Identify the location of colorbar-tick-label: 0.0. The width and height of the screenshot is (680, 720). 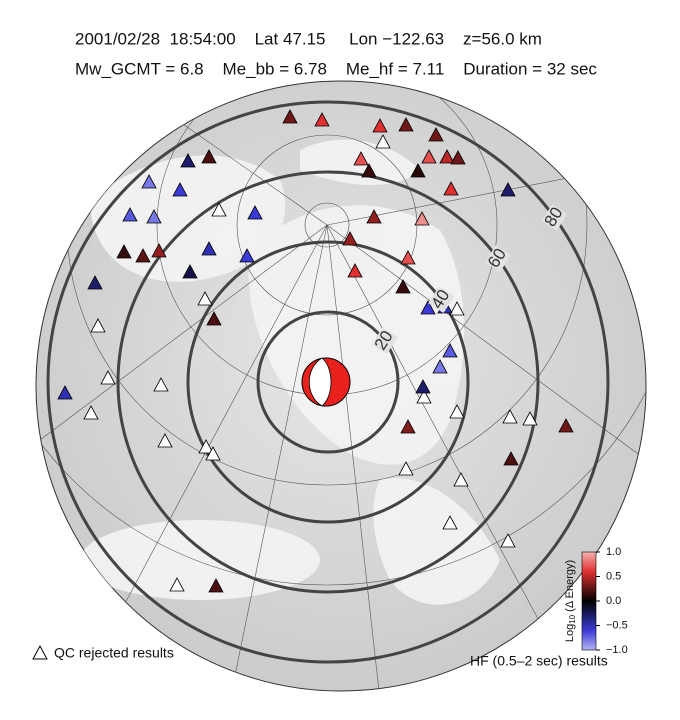
(613, 601).